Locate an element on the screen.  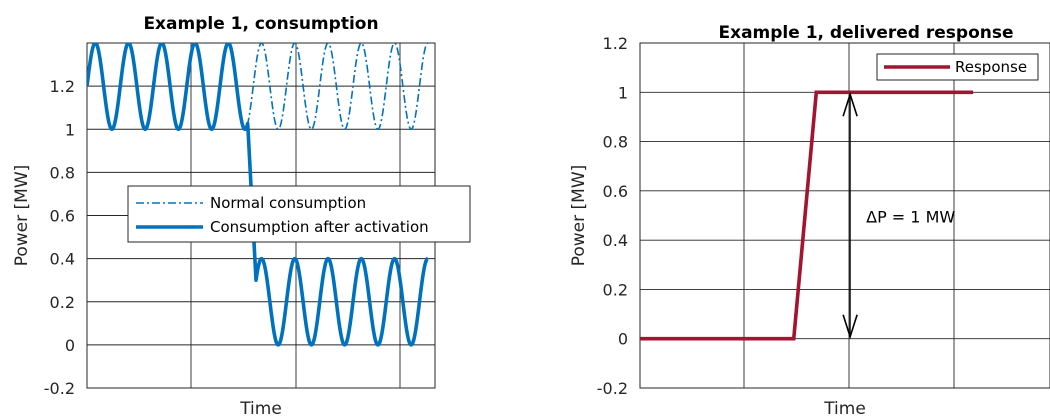
legend: Response is located at coordinates (957, 67).